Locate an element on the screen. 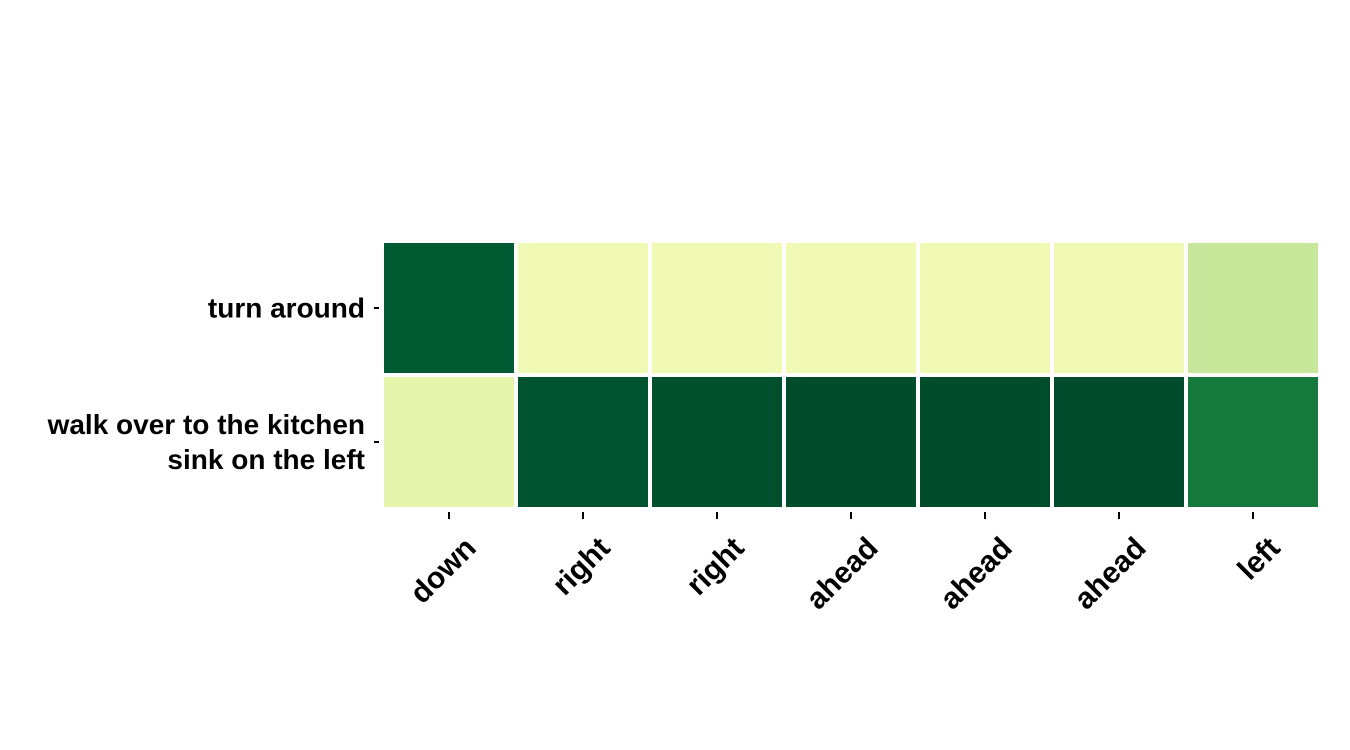 The height and width of the screenshot is (750, 1350). row-label-0-line-0: turn around is located at coordinates (286, 308).